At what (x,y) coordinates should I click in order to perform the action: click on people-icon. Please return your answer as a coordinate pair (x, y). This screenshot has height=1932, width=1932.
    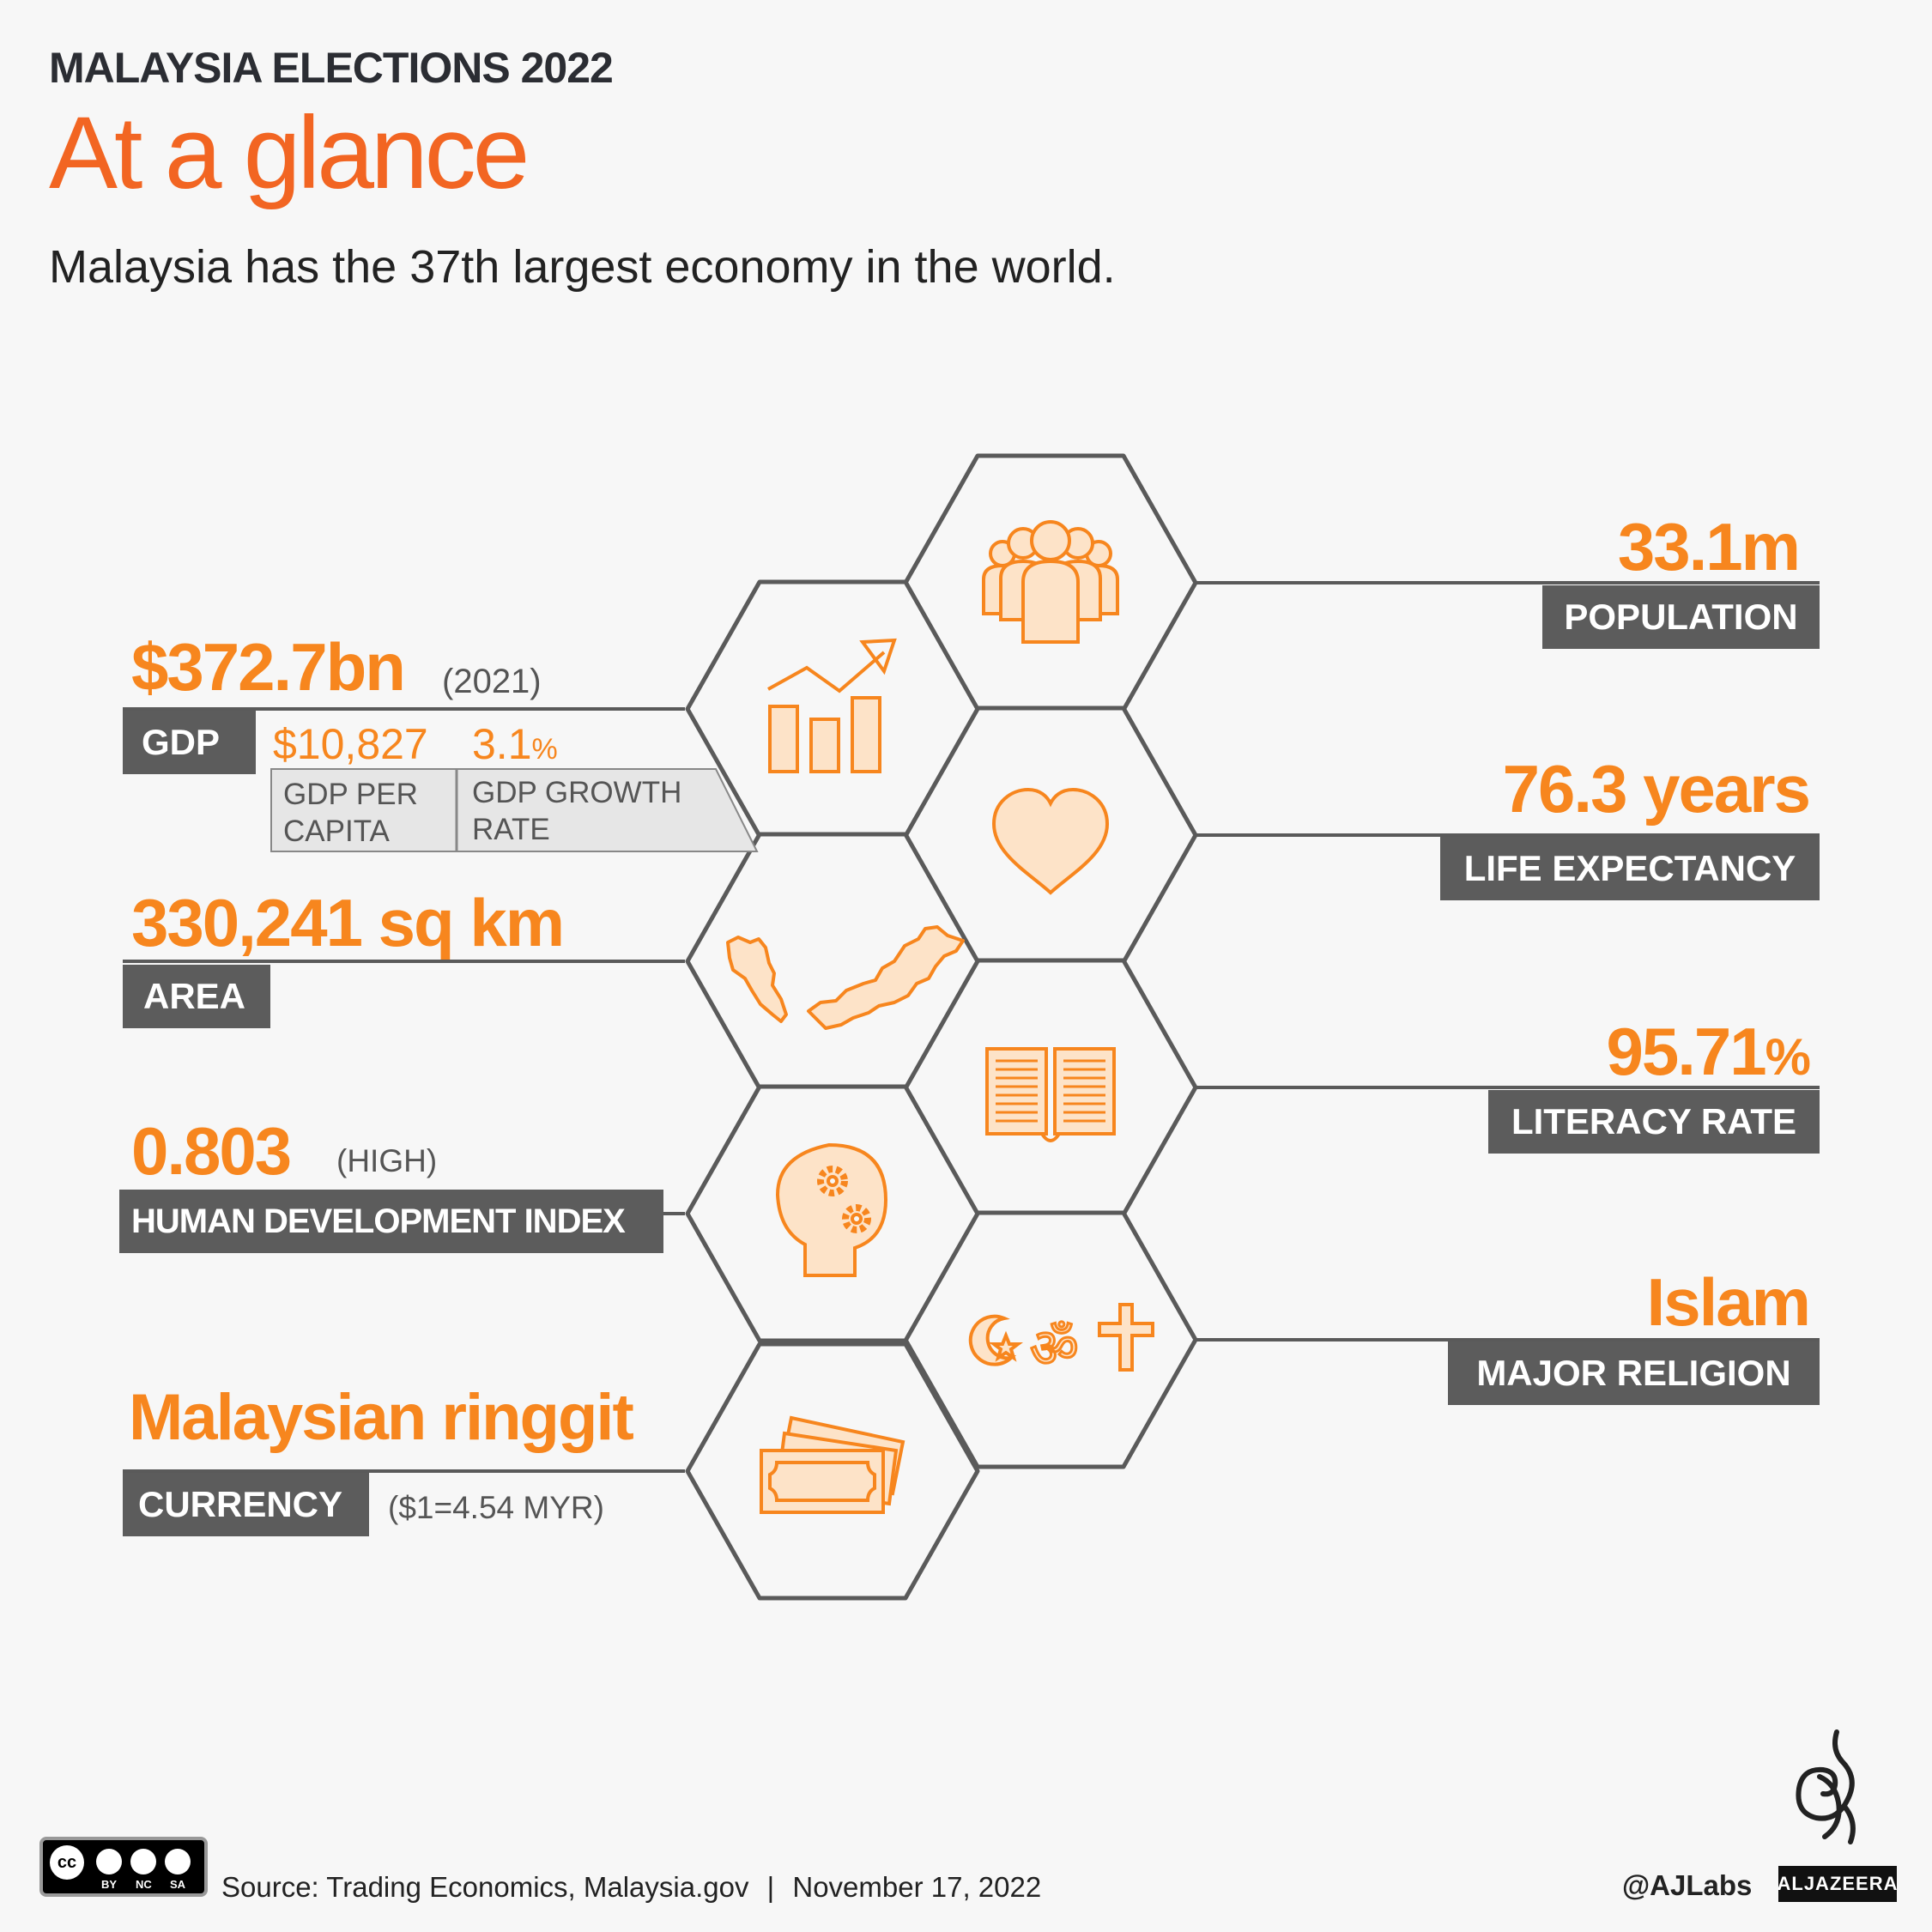
    Looking at the image, I should click on (1051, 582).